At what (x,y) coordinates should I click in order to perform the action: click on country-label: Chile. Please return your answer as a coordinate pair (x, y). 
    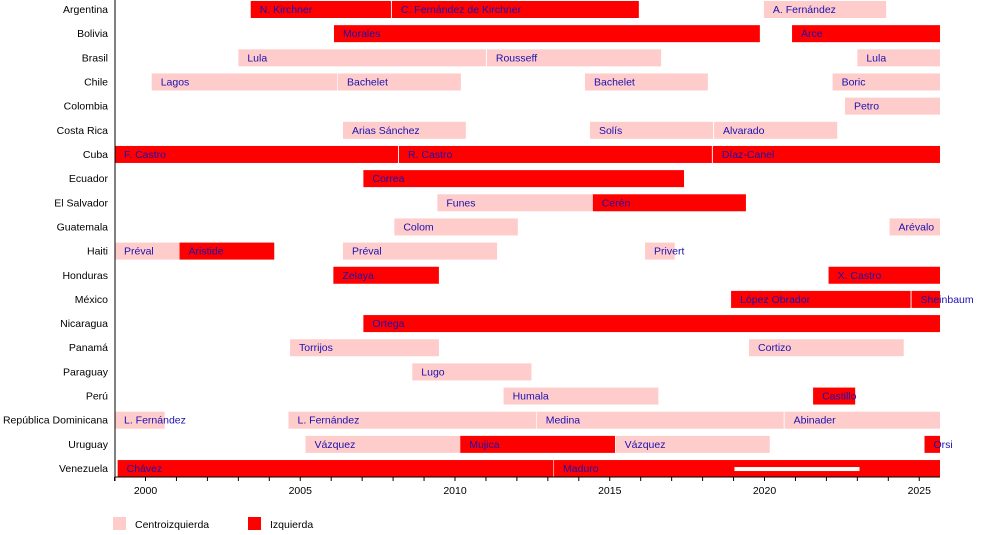
    Looking at the image, I should click on (96, 82).